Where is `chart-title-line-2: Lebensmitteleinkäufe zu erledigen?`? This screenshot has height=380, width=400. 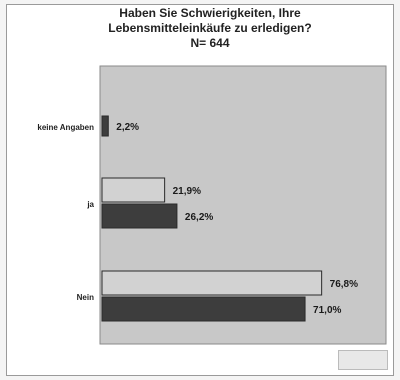 chart-title-line-2: Lebensmitteleinkäufe zu erledigen? is located at coordinates (210, 28).